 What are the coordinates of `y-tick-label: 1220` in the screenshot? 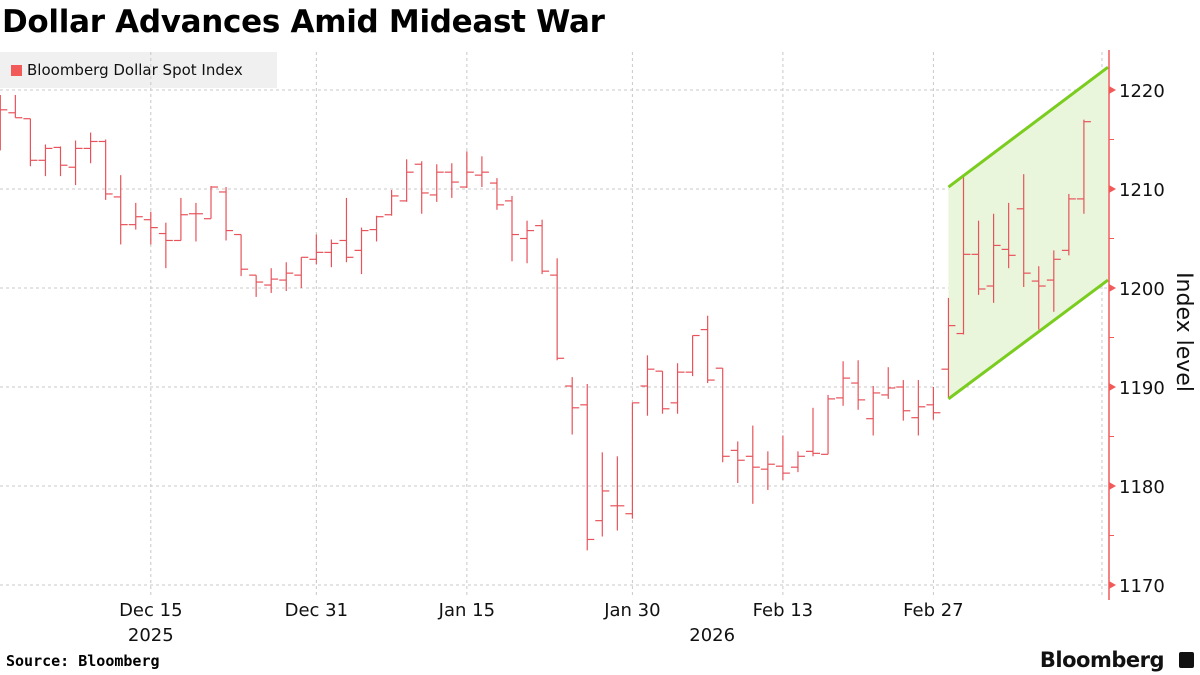 It's located at (1142, 91).